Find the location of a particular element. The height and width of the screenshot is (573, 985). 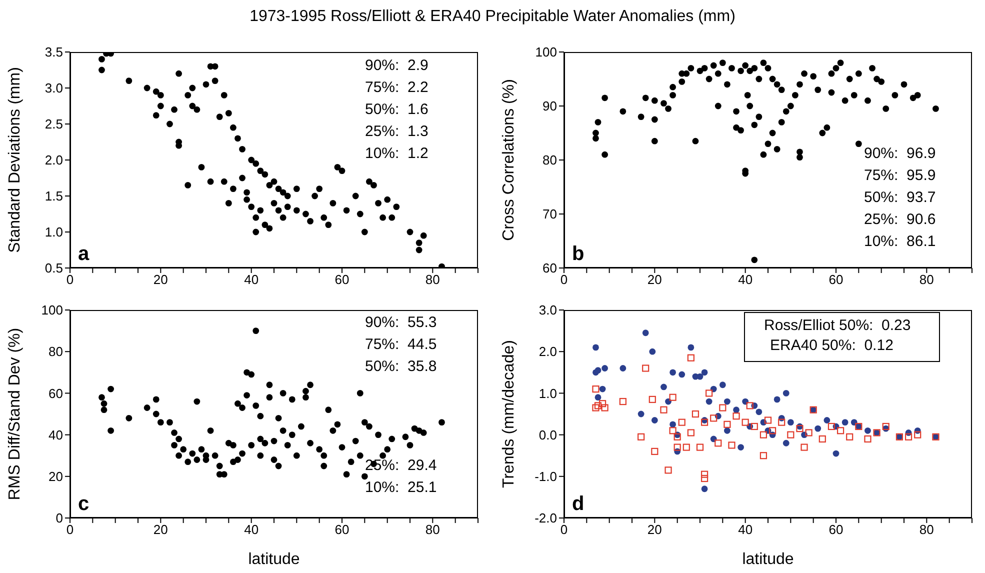

y-tick-label: 70 is located at coordinates (549, 214).